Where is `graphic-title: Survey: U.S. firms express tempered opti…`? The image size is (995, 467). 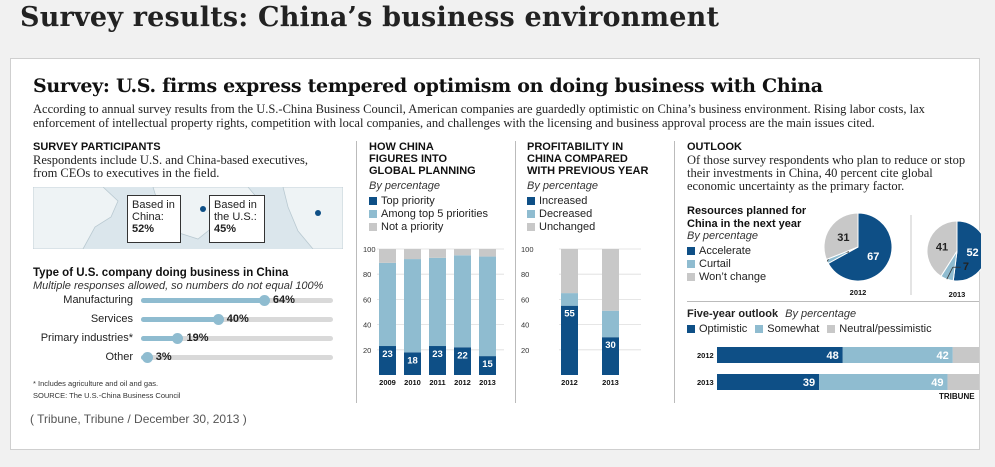
graphic-title: Survey: U.S. firms express tempered opti… is located at coordinates (428, 86).